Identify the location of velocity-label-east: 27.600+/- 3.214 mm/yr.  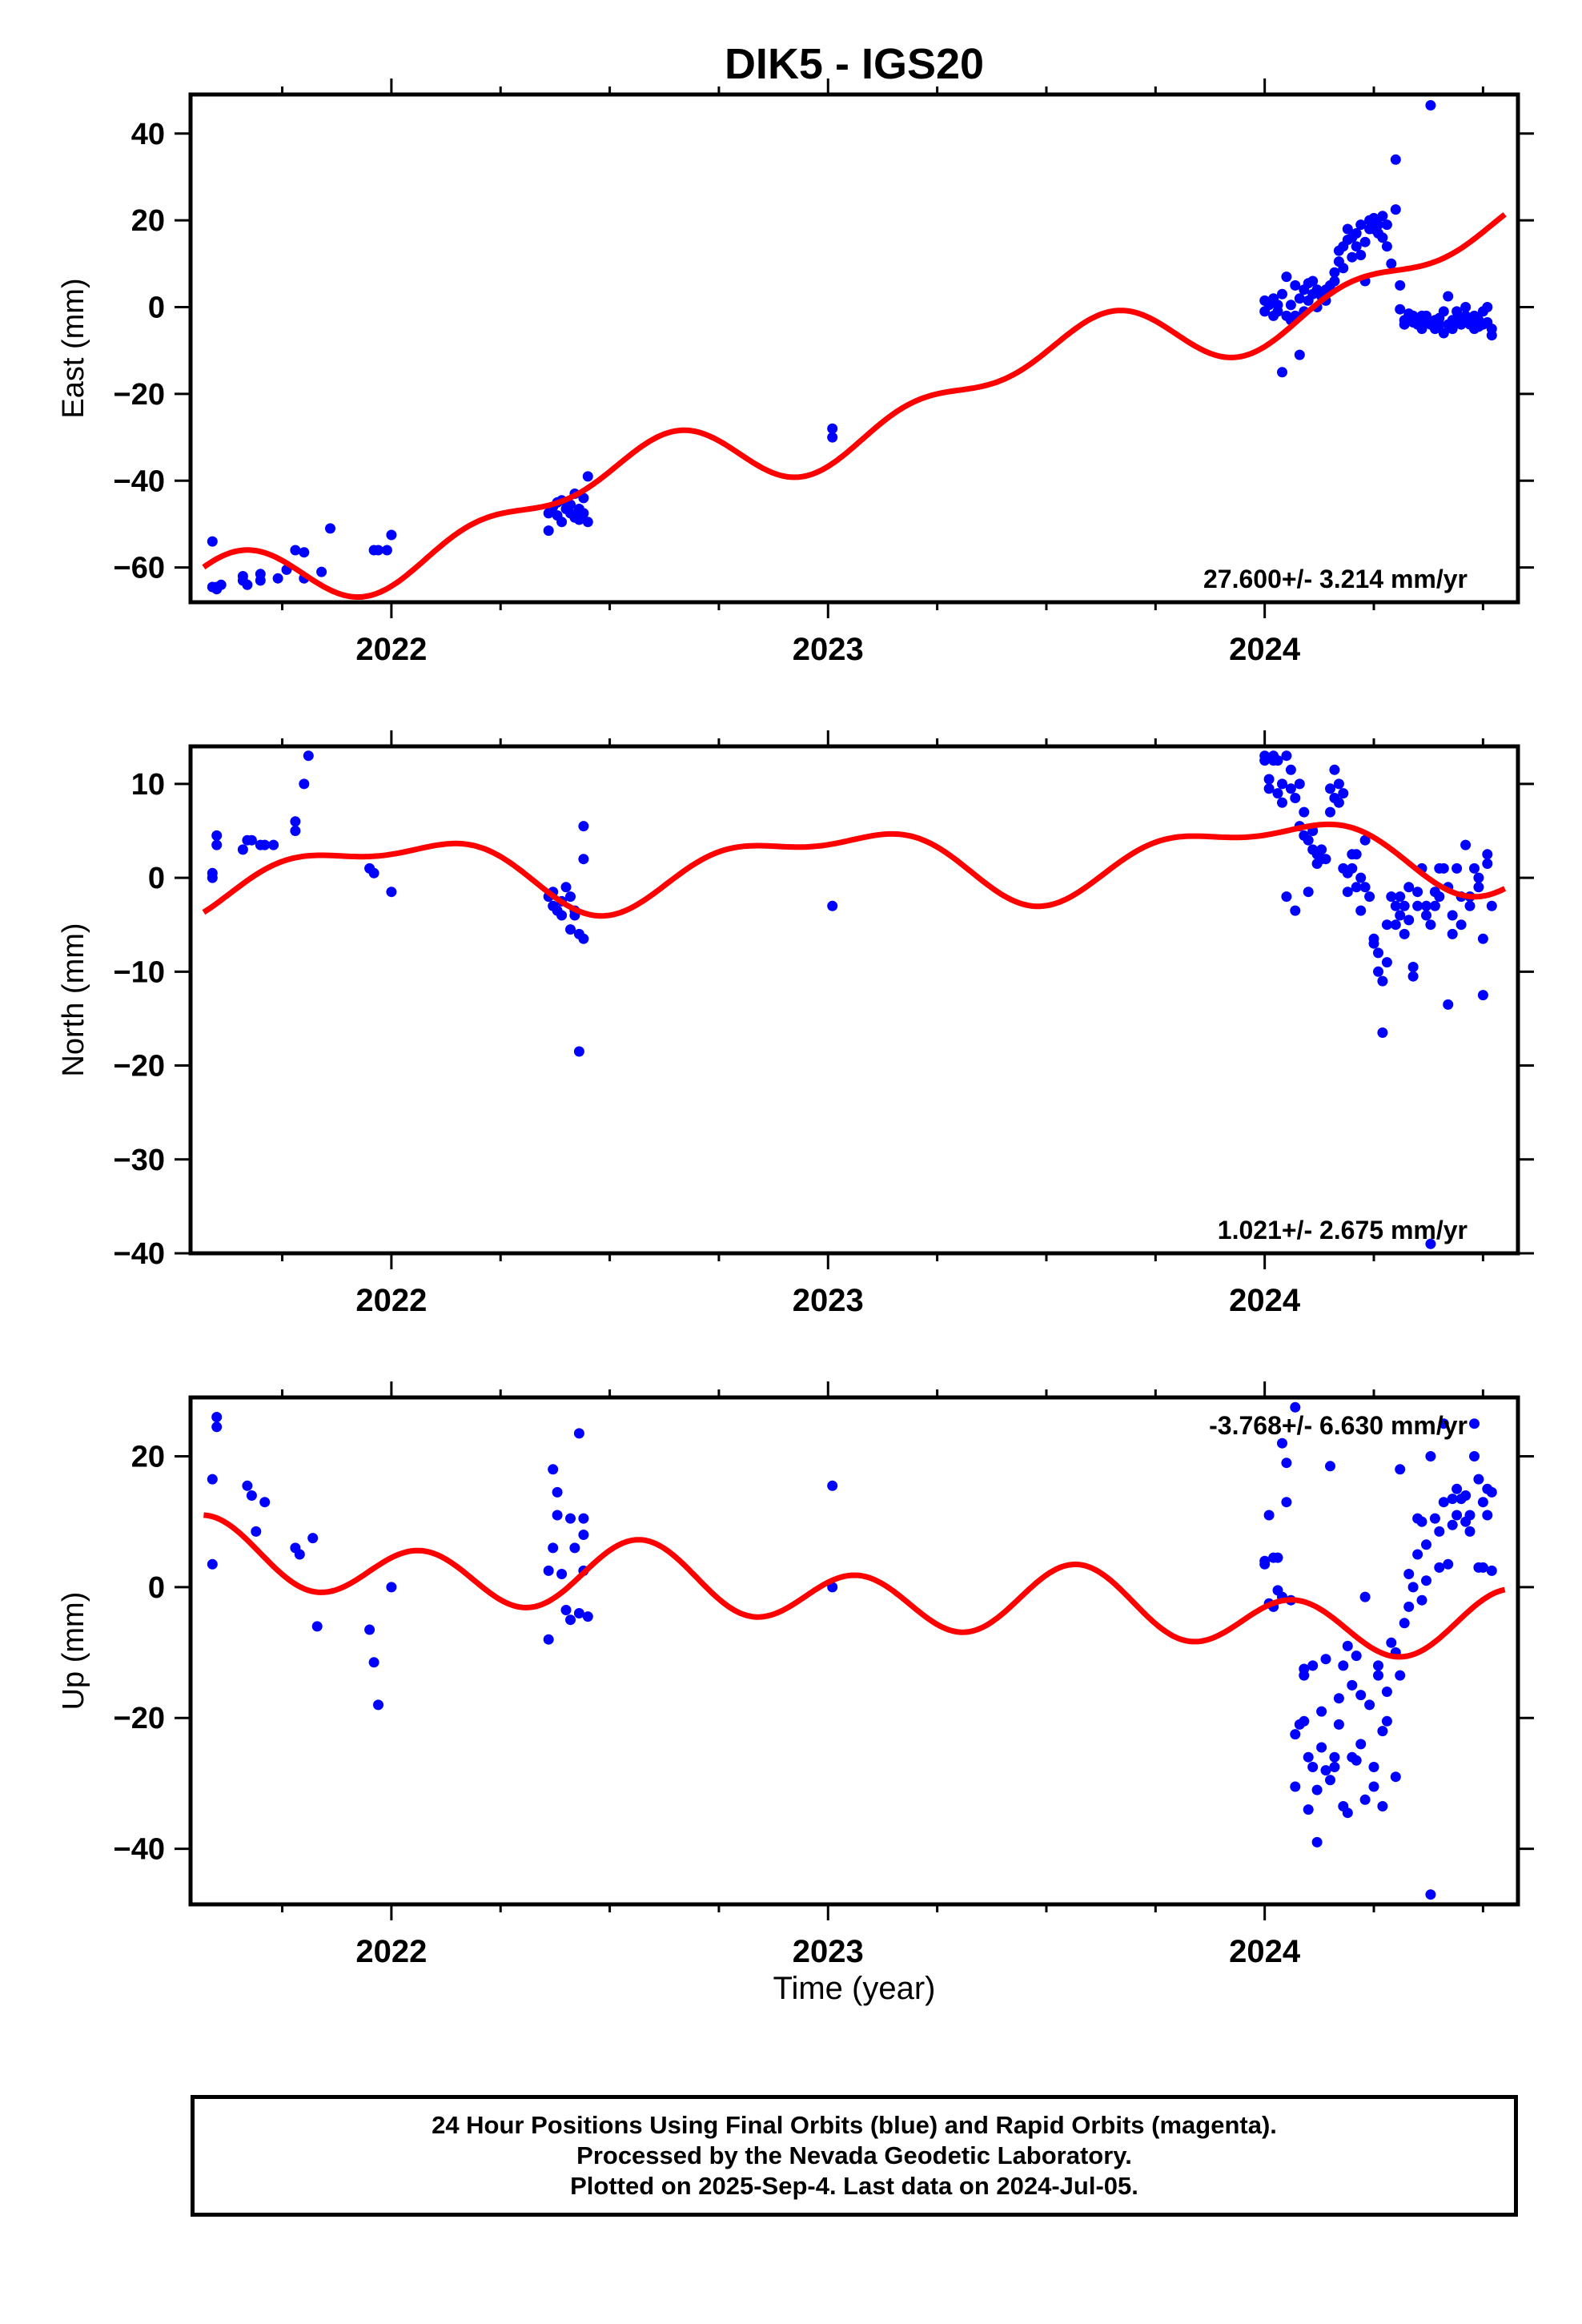
(1335, 579).